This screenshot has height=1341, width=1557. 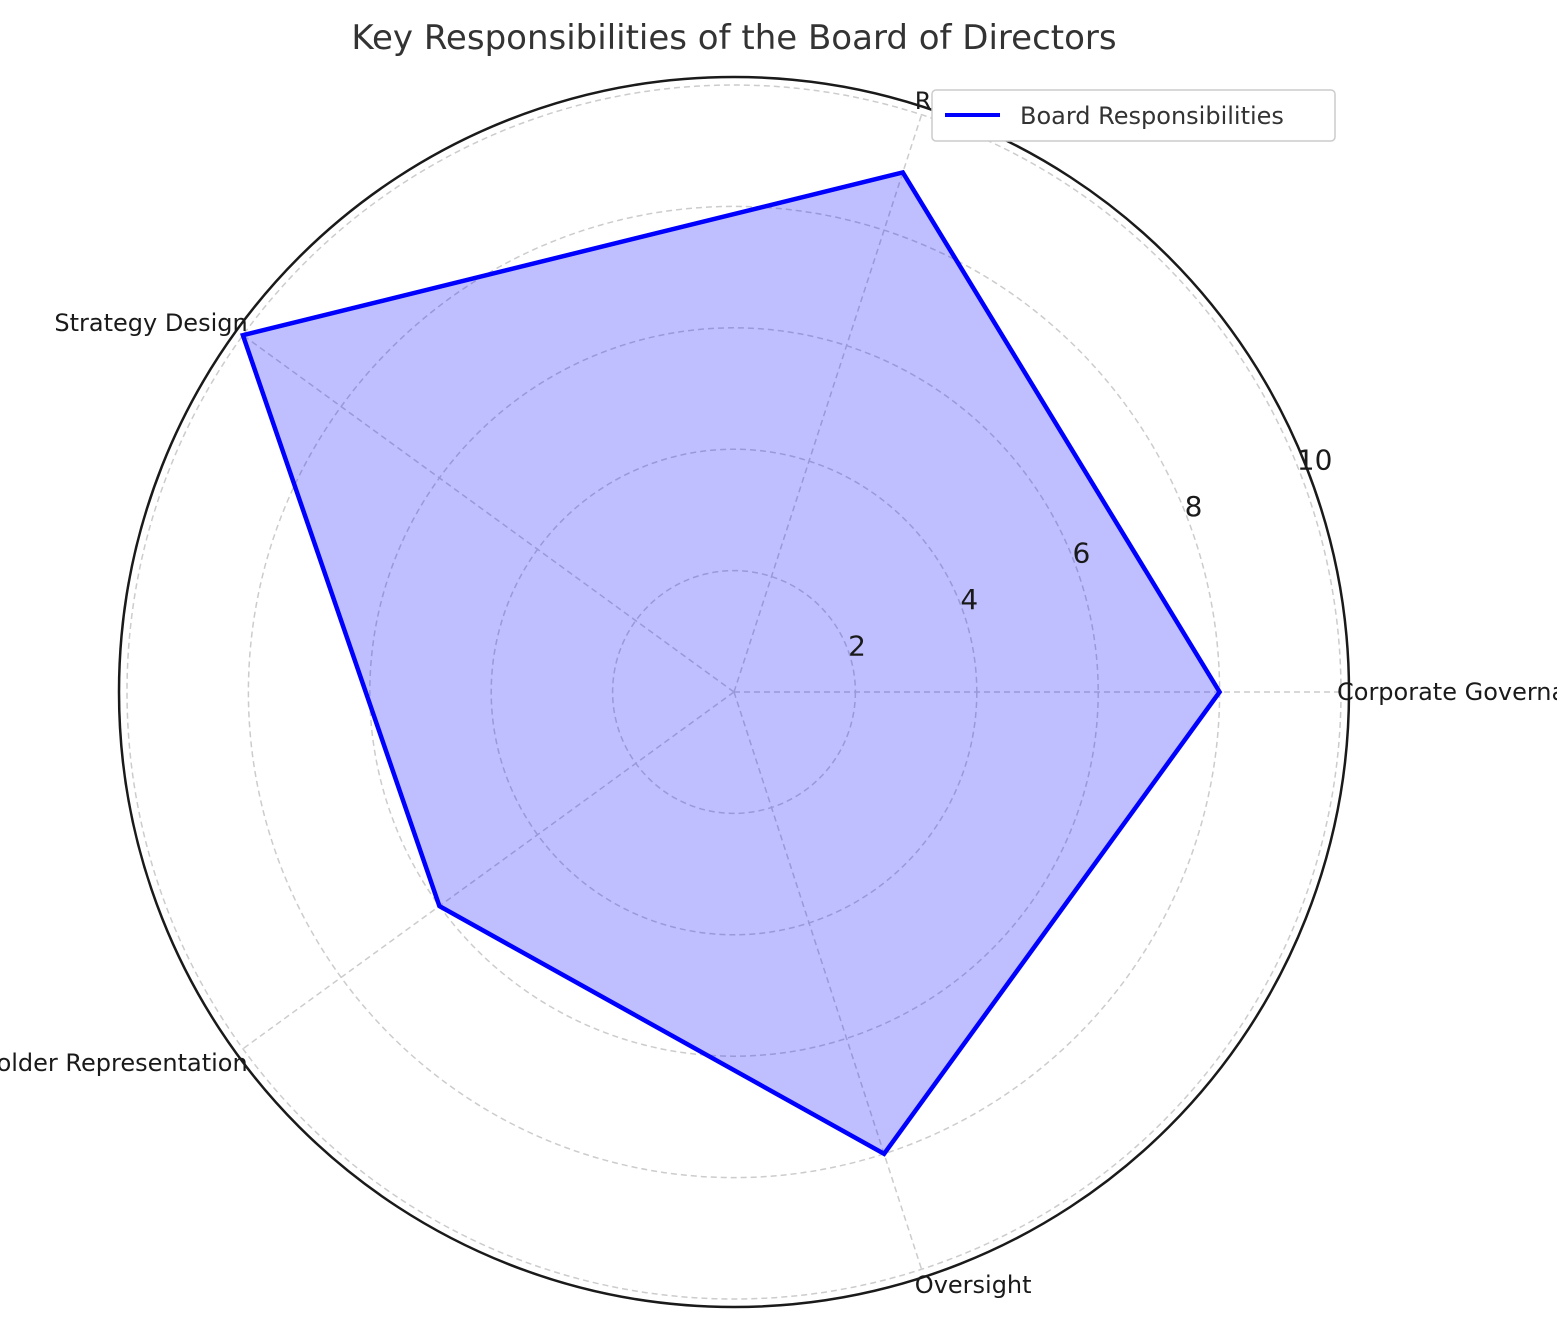 I want to click on legend-label: Board Responsibilities, so click(x=1152, y=116).